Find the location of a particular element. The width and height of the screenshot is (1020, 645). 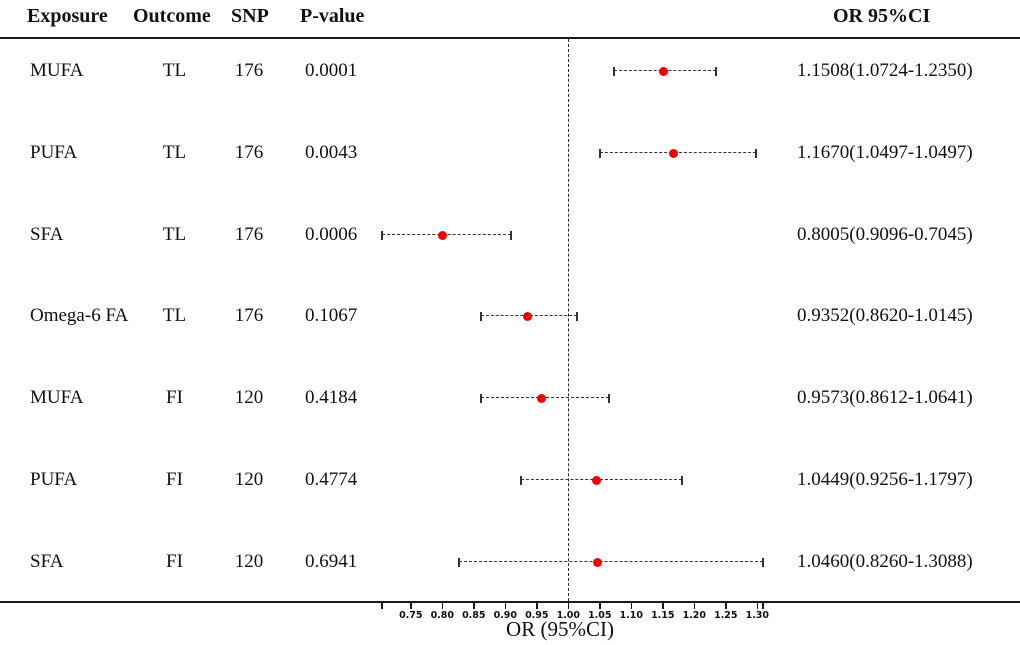

x-axis-tick-label: 0.85 is located at coordinates (474, 615).